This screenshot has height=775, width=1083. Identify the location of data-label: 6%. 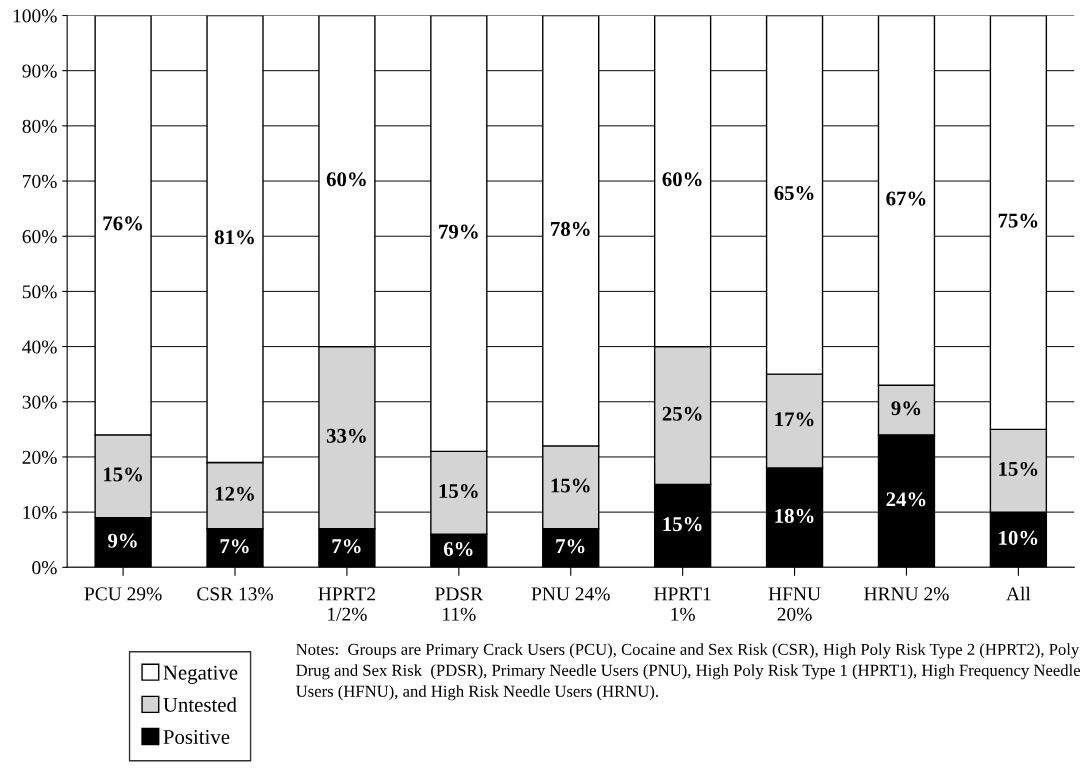
(458, 549).